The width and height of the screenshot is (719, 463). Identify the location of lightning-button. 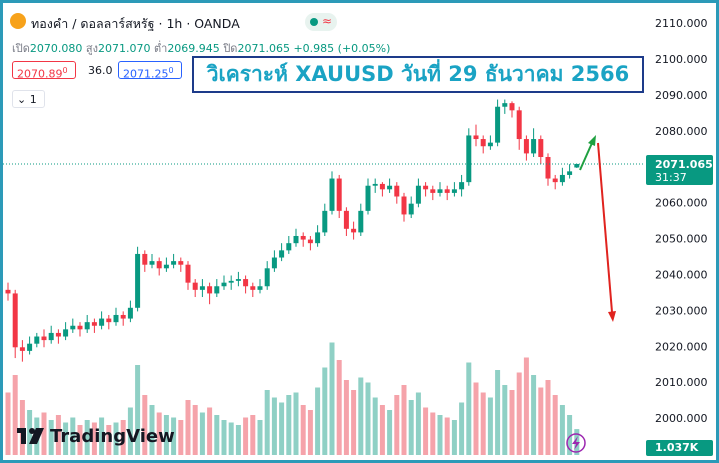
(576, 443).